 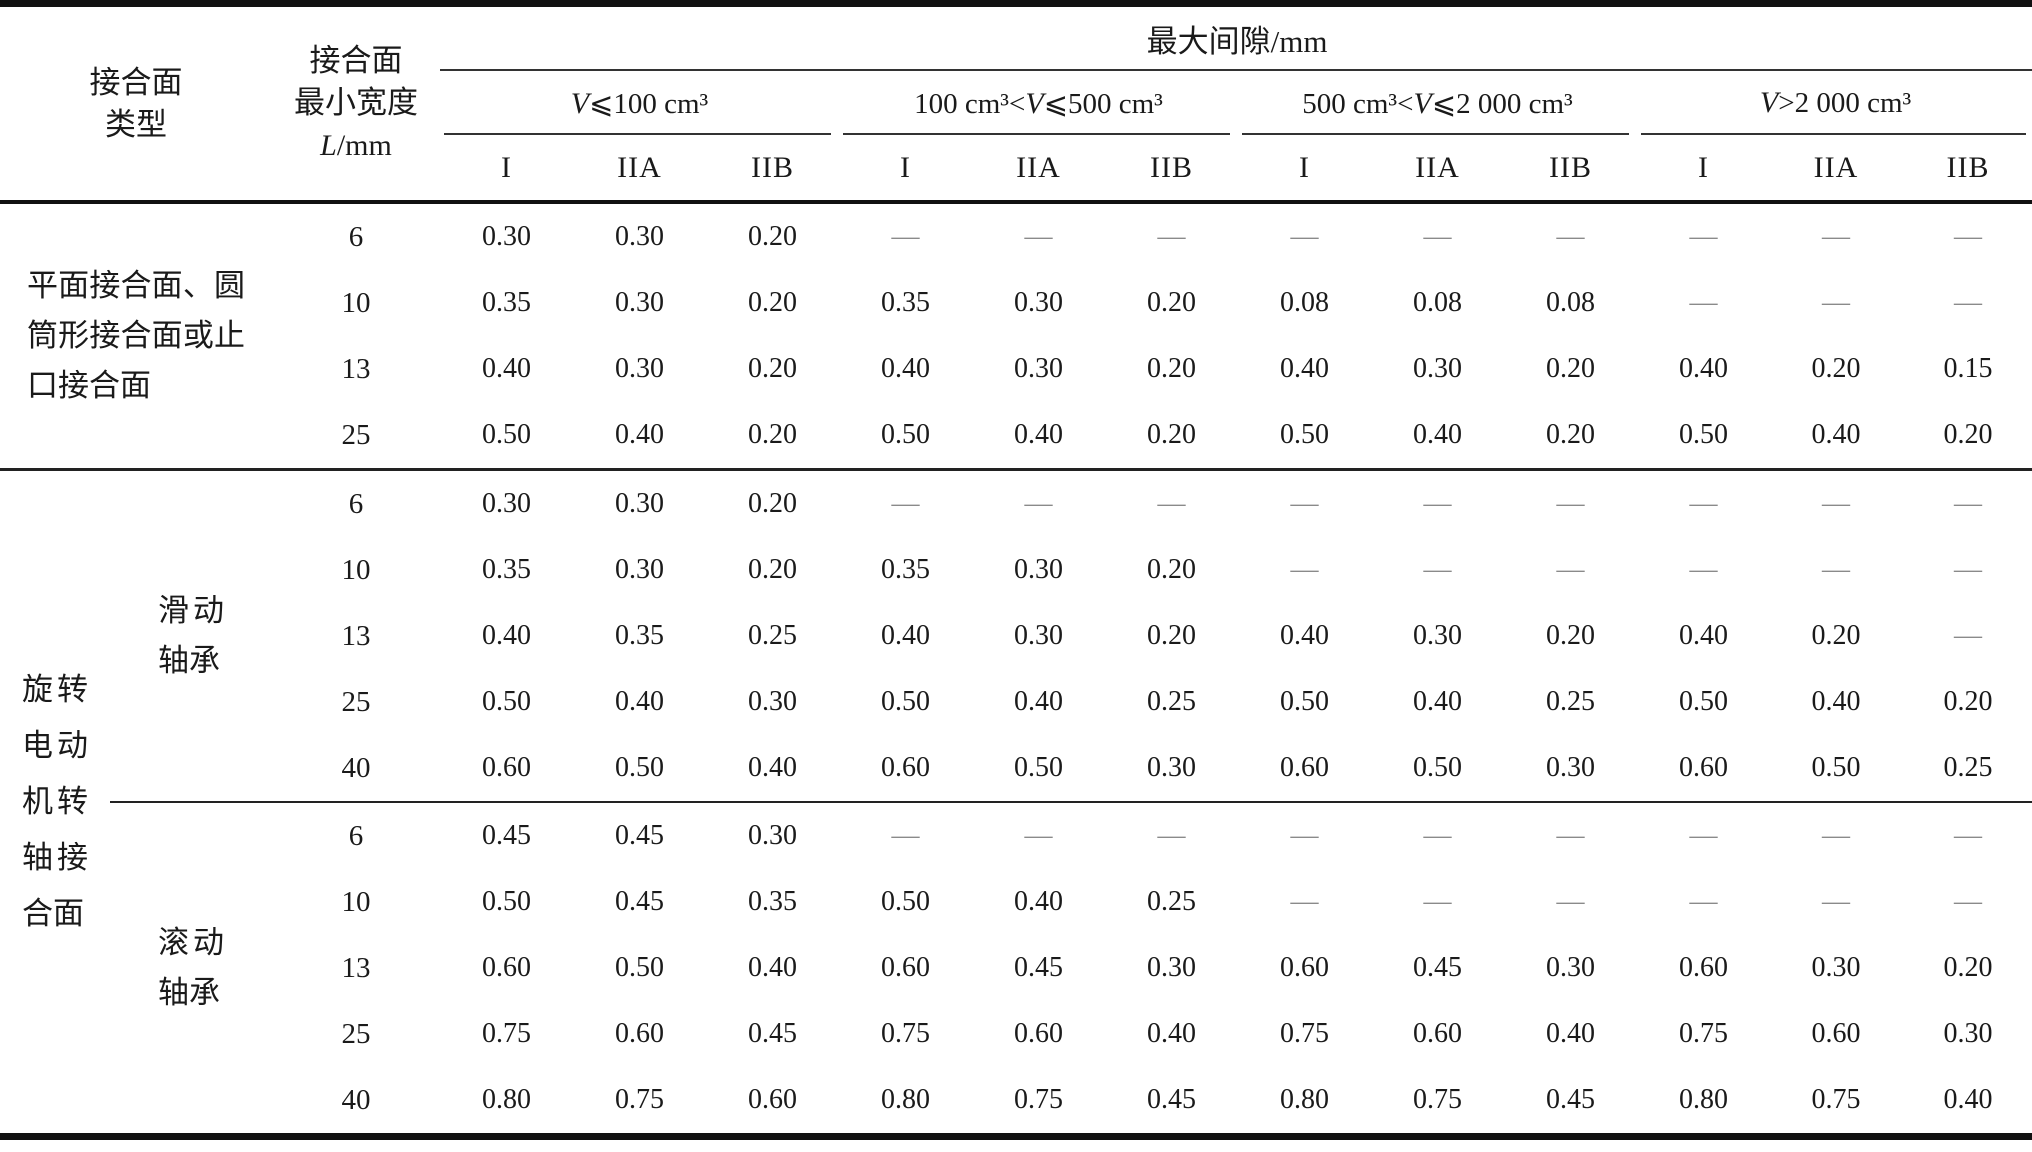 What do you see at coordinates (1437, 102) in the screenshot?
I see `volume-group-3: 500 cm³<V⩽2 000 cm³` at bounding box center [1437, 102].